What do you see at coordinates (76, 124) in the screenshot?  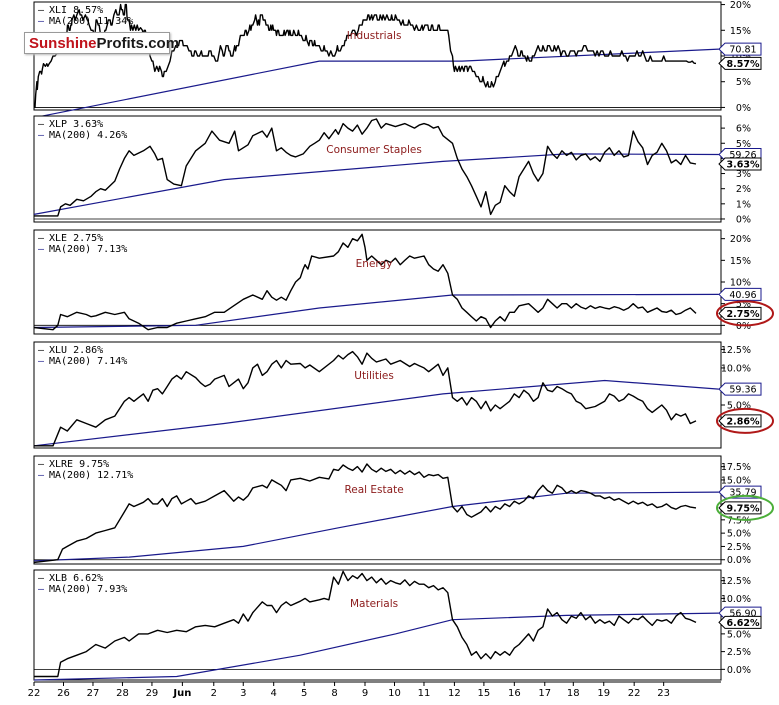 I see `legend-price: XLP 3.63%` at bounding box center [76, 124].